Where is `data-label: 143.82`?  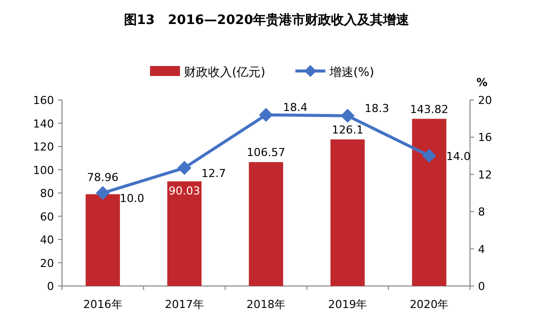
data-label: 143.82 is located at coordinates (429, 109).